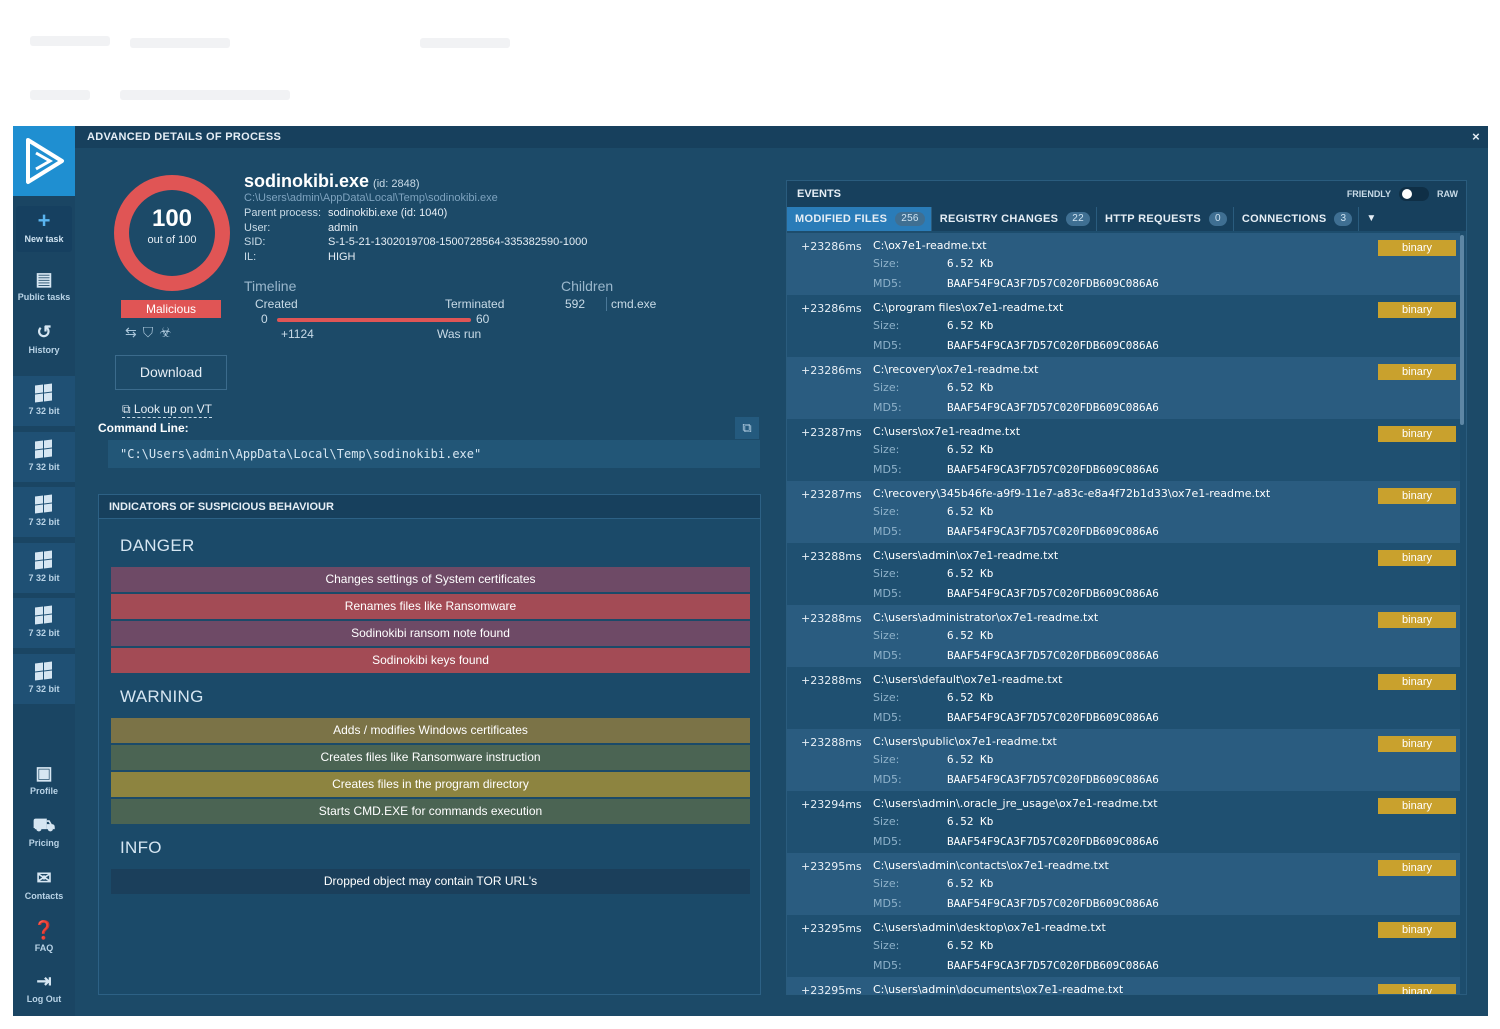 The width and height of the screenshot is (1500, 1029). Describe the element at coordinates (44, 512) in the screenshot. I see `sidebar-item-env-3: 7 32 bit` at that location.